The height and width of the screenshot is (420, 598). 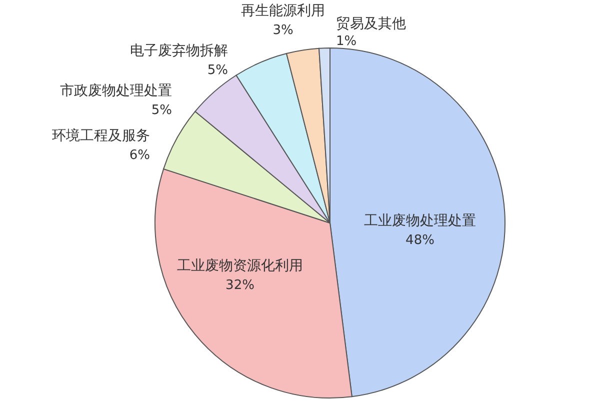 What do you see at coordinates (116, 91) in the screenshot?
I see `slice-label: 市政废物处理处置` at bounding box center [116, 91].